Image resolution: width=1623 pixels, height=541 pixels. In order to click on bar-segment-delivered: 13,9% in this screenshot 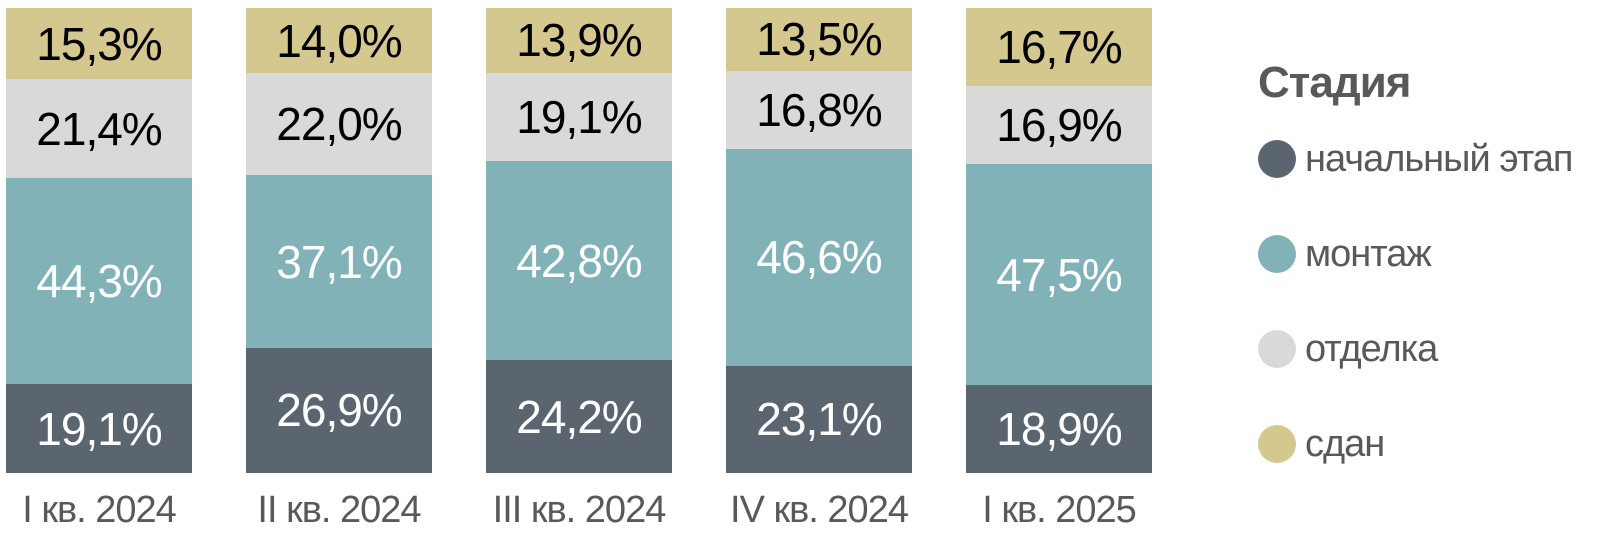, I will do `click(579, 40)`.